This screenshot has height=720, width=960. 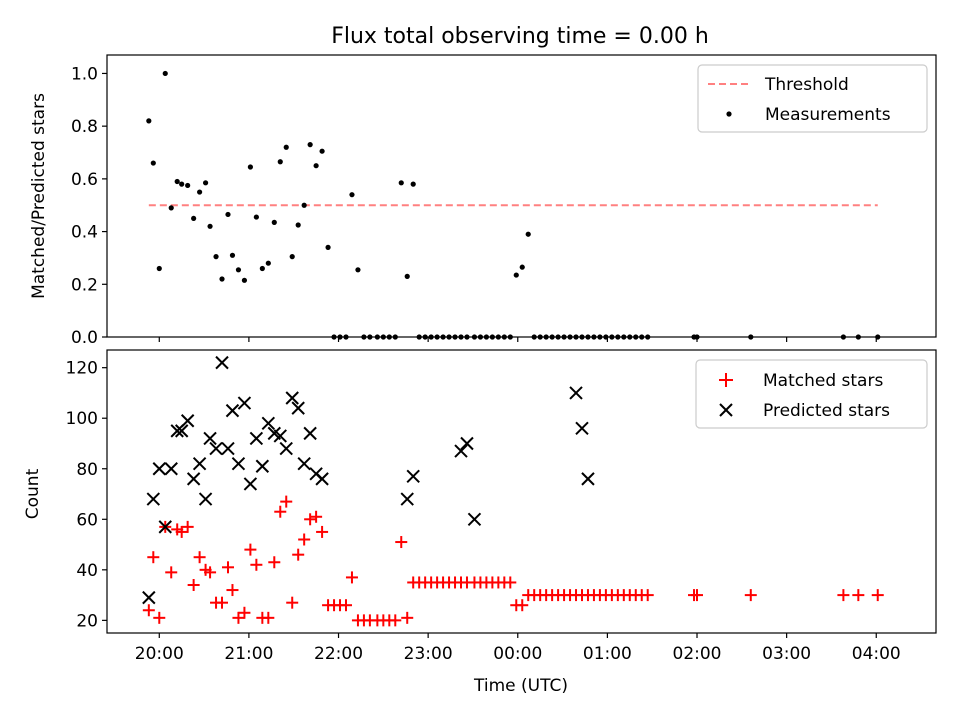 What do you see at coordinates (84, 338) in the screenshot?
I see `top-y-tick-label: 0.0` at bounding box center [84, 338].